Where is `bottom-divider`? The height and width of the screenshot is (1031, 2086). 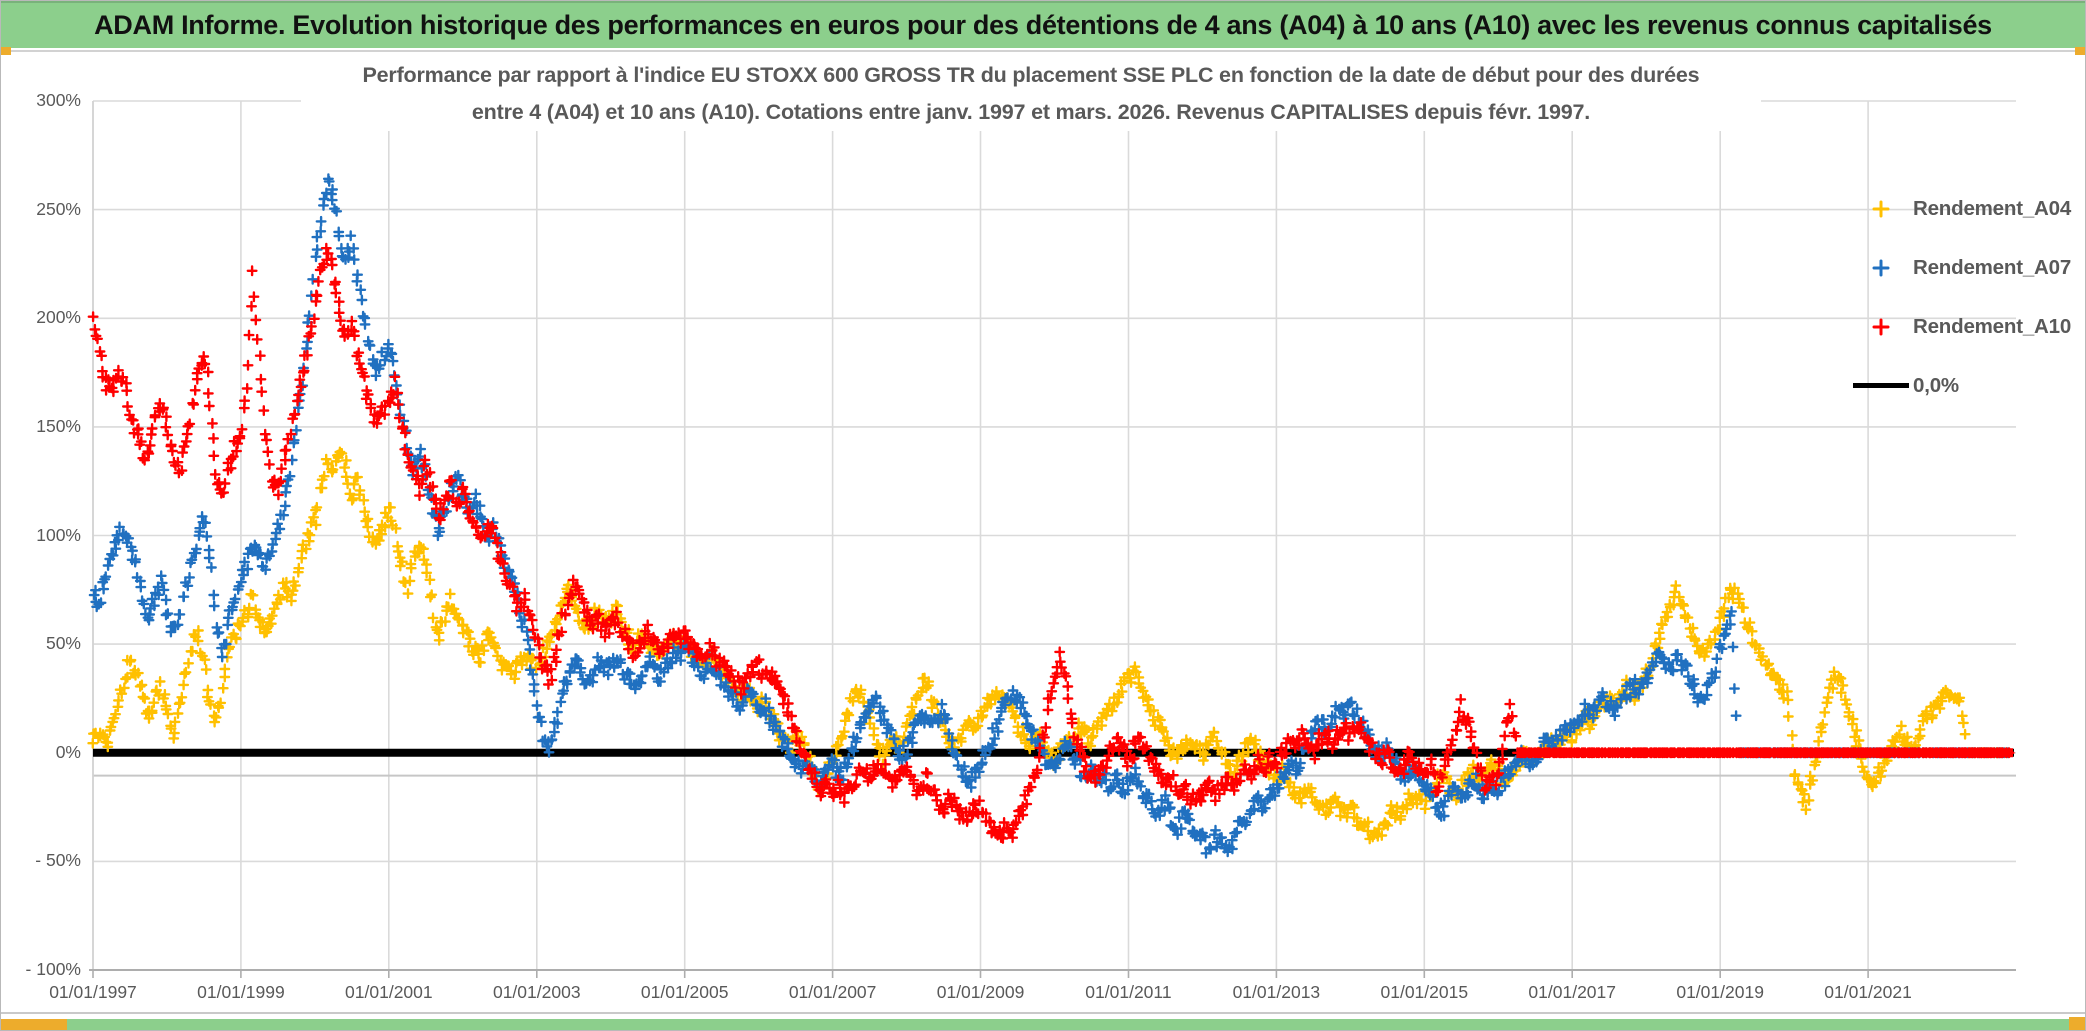 bottom-divider is located at coordinates (1043, 1013).